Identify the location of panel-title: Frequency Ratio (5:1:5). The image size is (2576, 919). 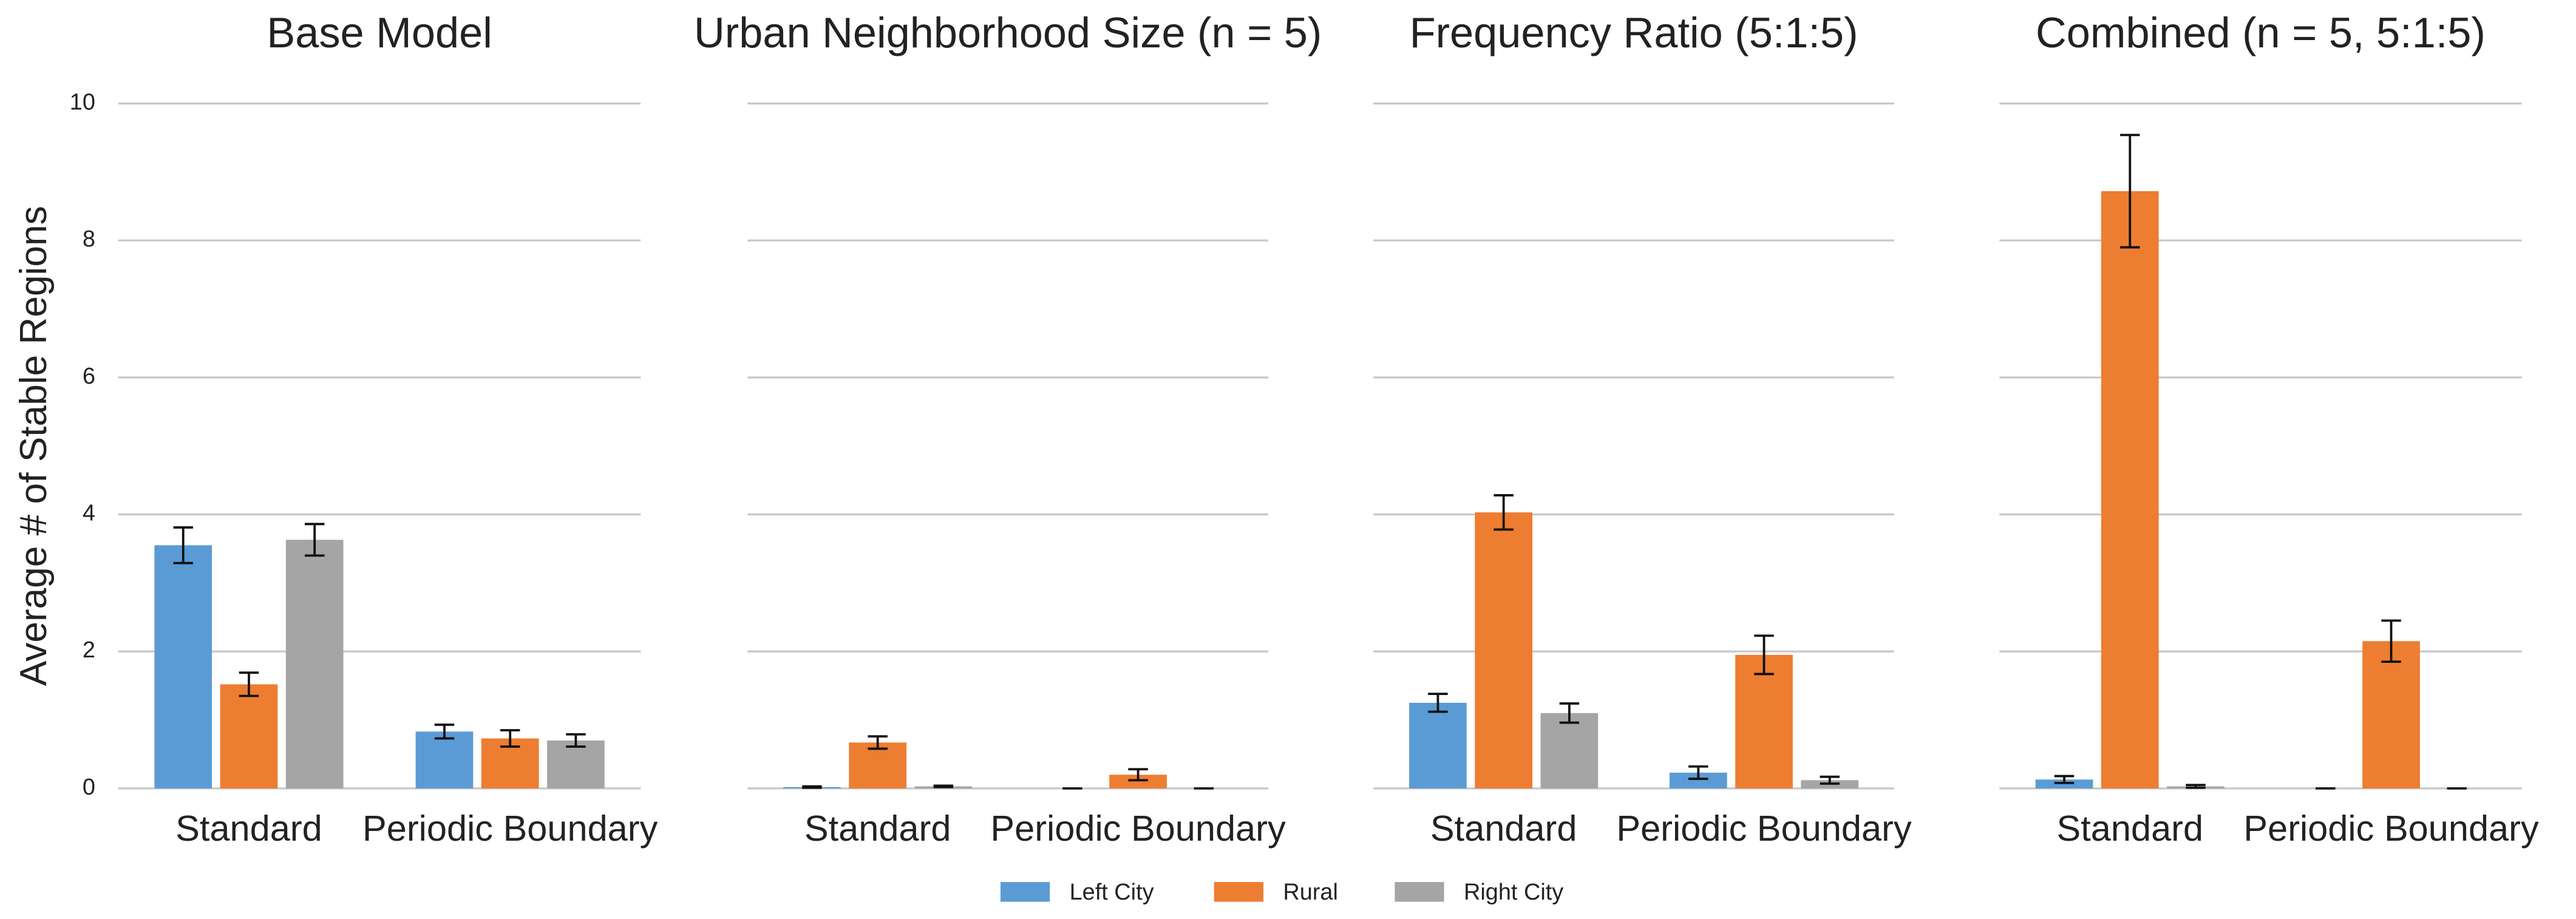
(1634, 32).